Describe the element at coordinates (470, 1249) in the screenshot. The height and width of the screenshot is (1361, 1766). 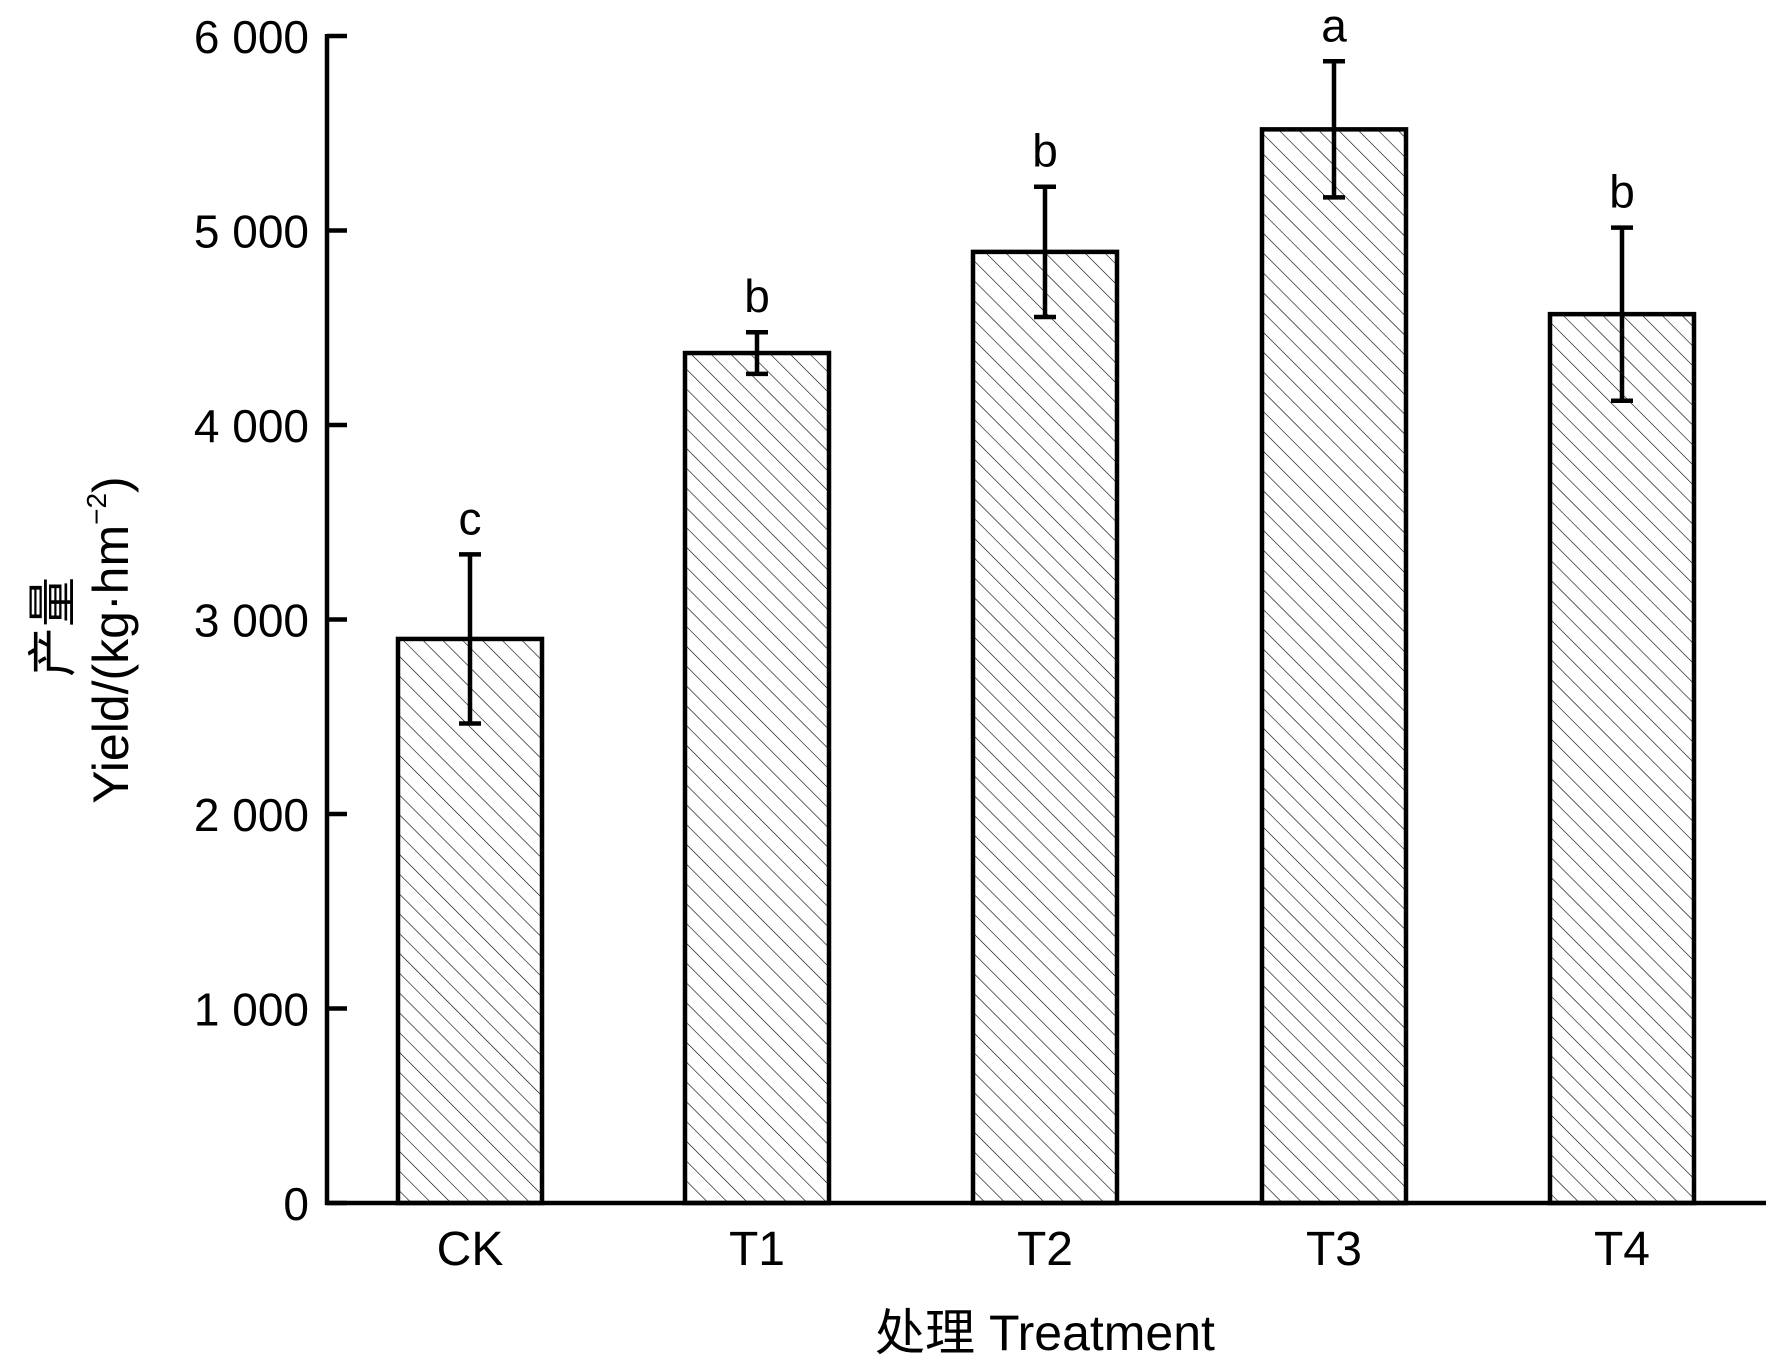
I see `x-tick-label-ck: CK` at that location.